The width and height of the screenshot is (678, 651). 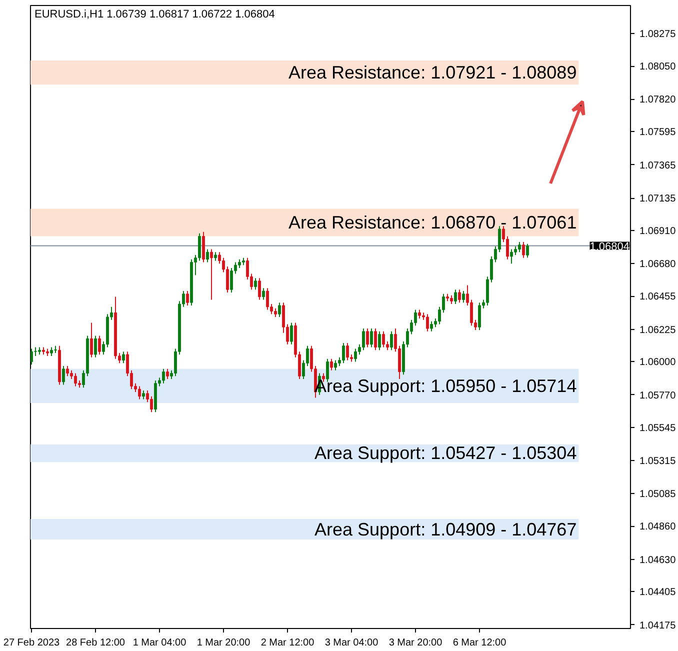 What do you see at coordinates (658, 231) in the screenshot?
I see `y-tick-label: 1.06910` at bounding box center [658, 231].